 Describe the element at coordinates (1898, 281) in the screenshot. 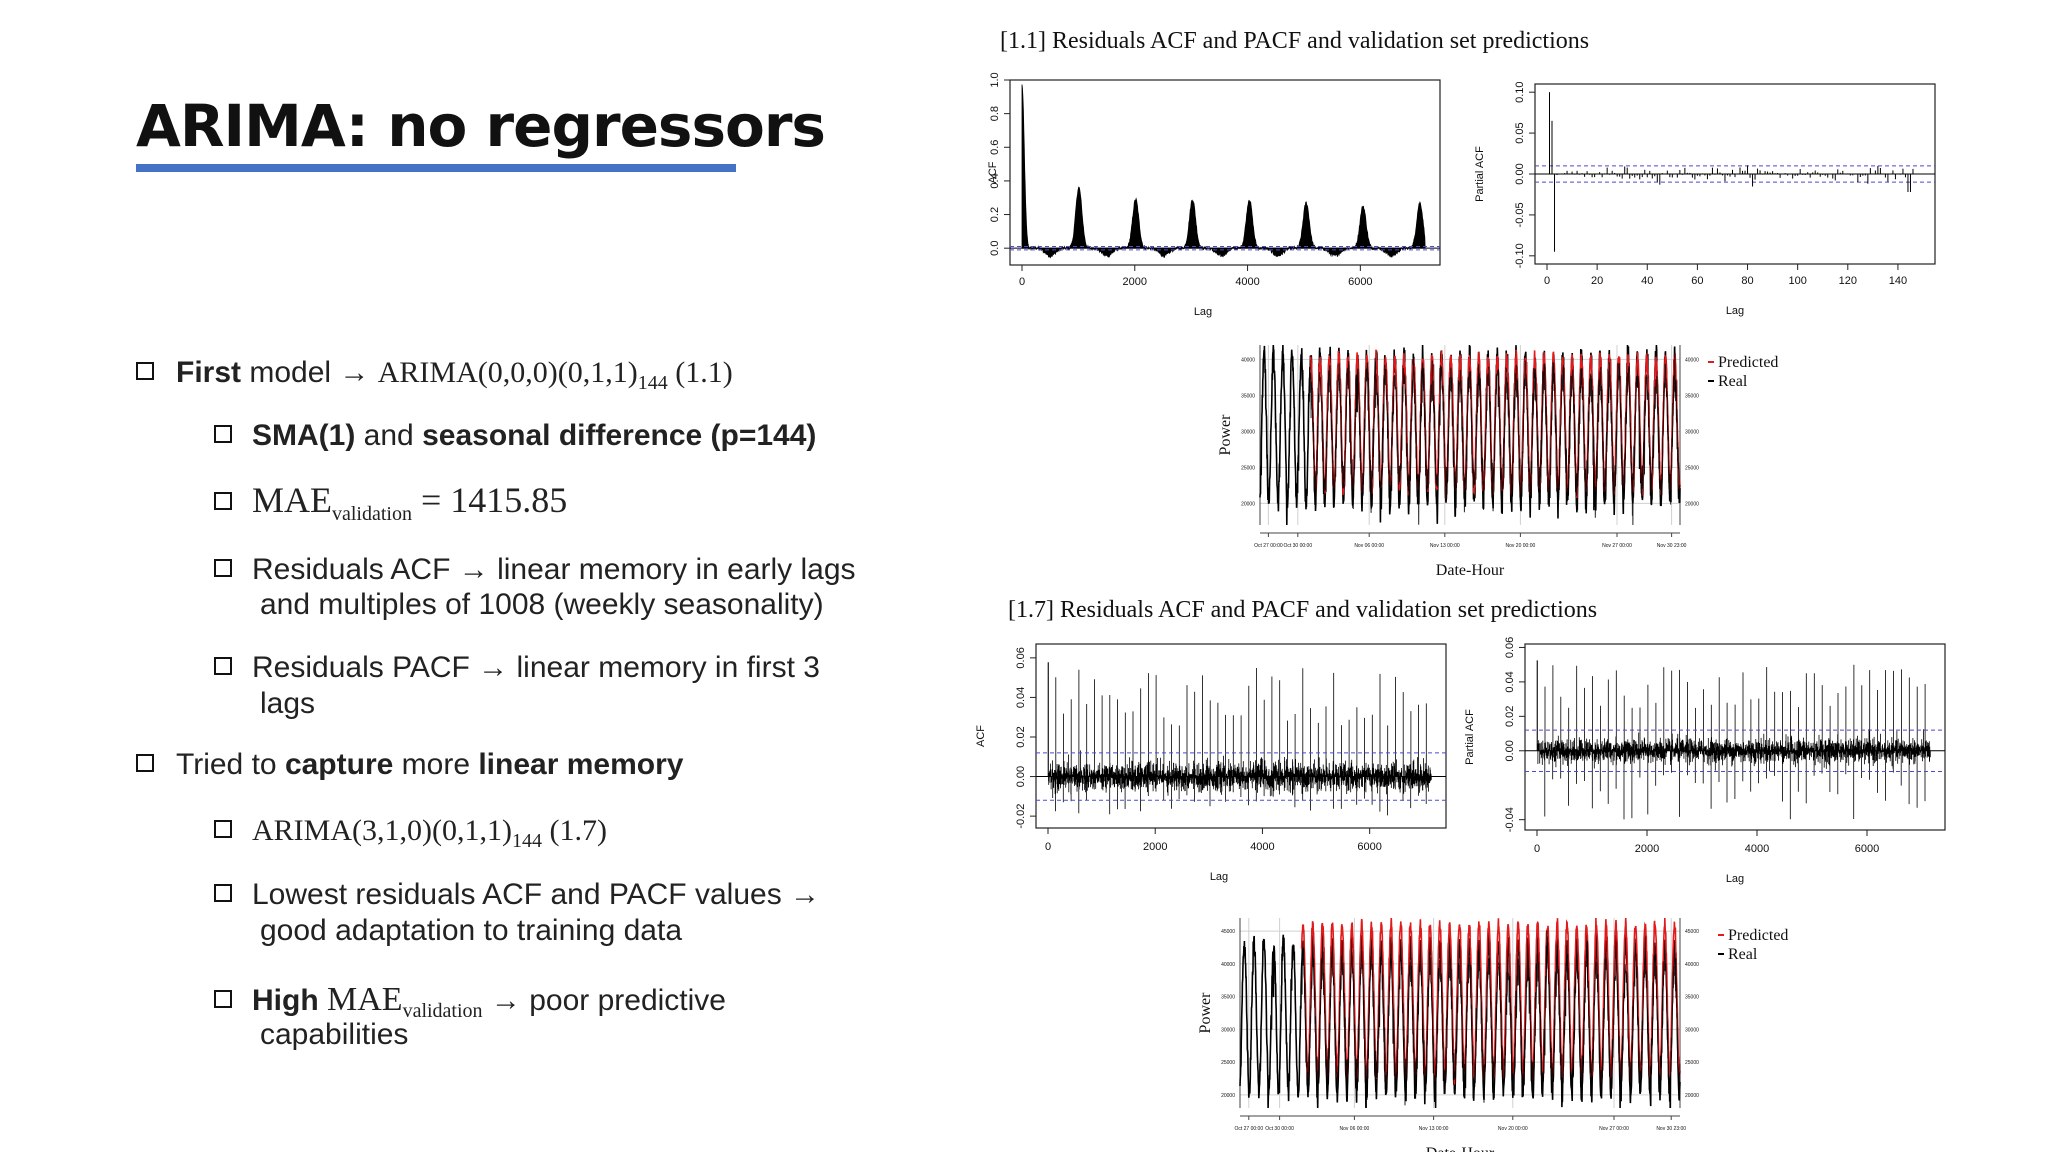

I see `x-tick-label: 140` at that location.